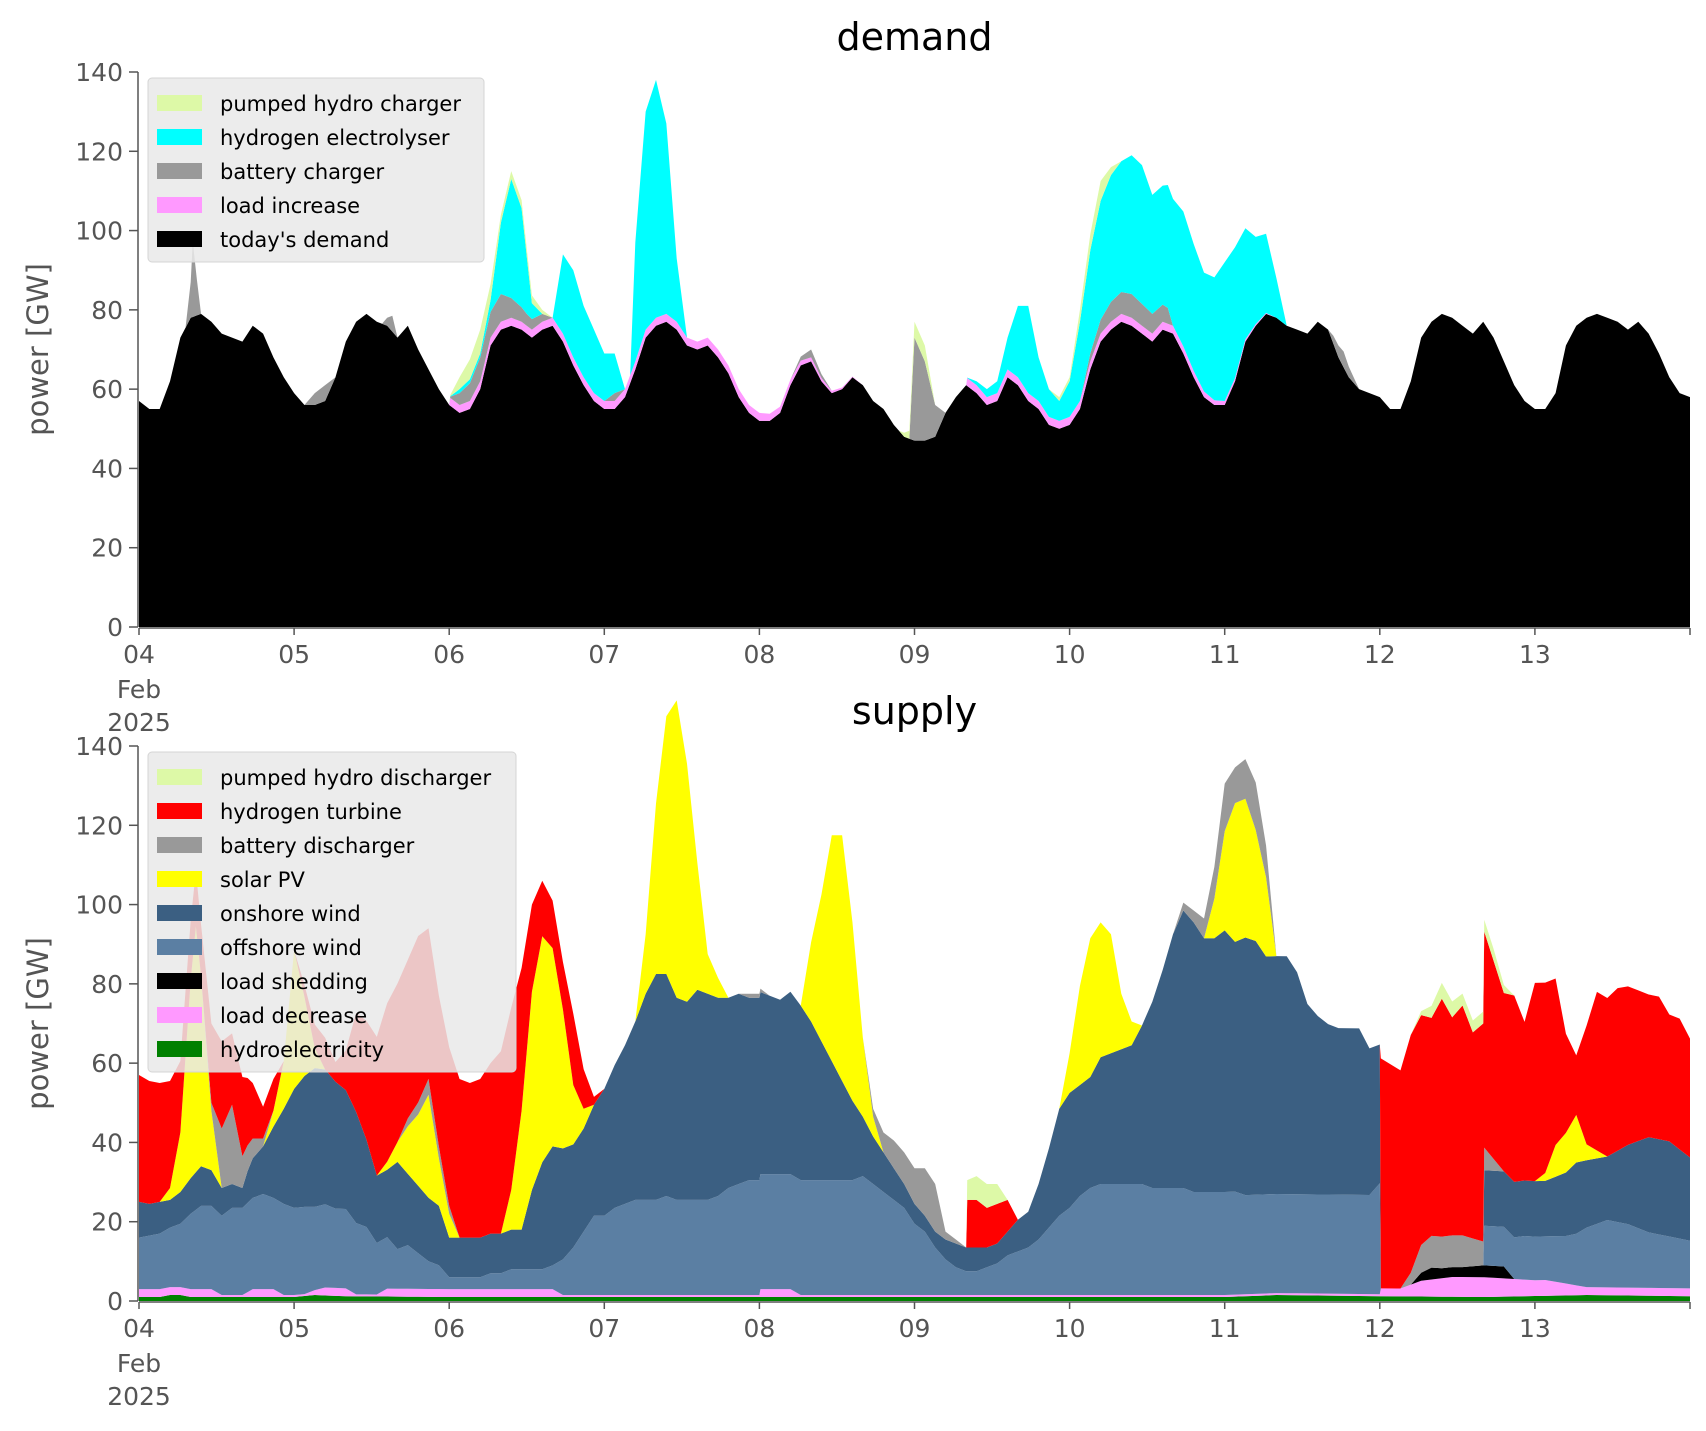  What do you see at coordinates (294, 982) in the screenshot?
I see `legend-label: load shedding` at bounding box center [294, 982].